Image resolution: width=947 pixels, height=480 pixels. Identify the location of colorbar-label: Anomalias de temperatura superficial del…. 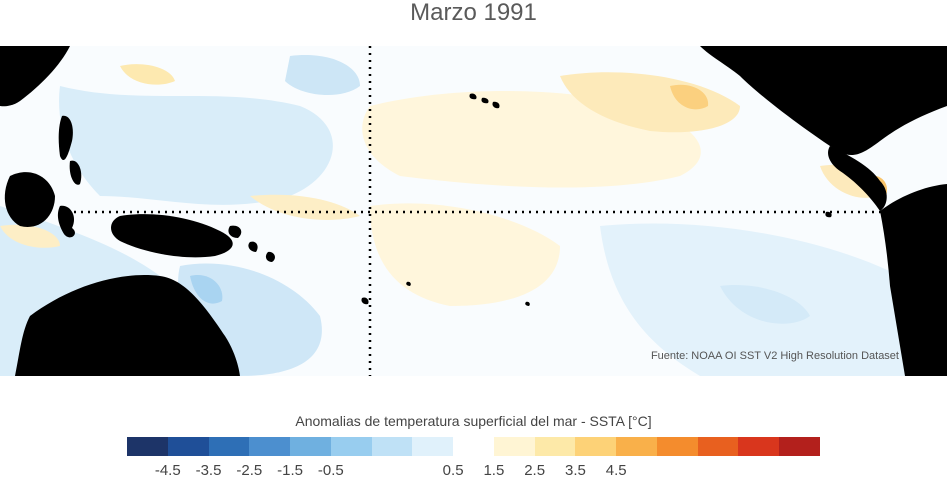
(473, 421).